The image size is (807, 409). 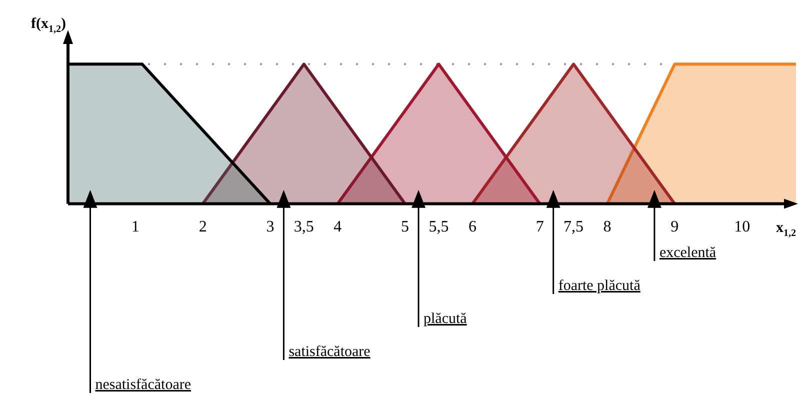 I want to click on text: excelentă, so click(x=687, y=253).